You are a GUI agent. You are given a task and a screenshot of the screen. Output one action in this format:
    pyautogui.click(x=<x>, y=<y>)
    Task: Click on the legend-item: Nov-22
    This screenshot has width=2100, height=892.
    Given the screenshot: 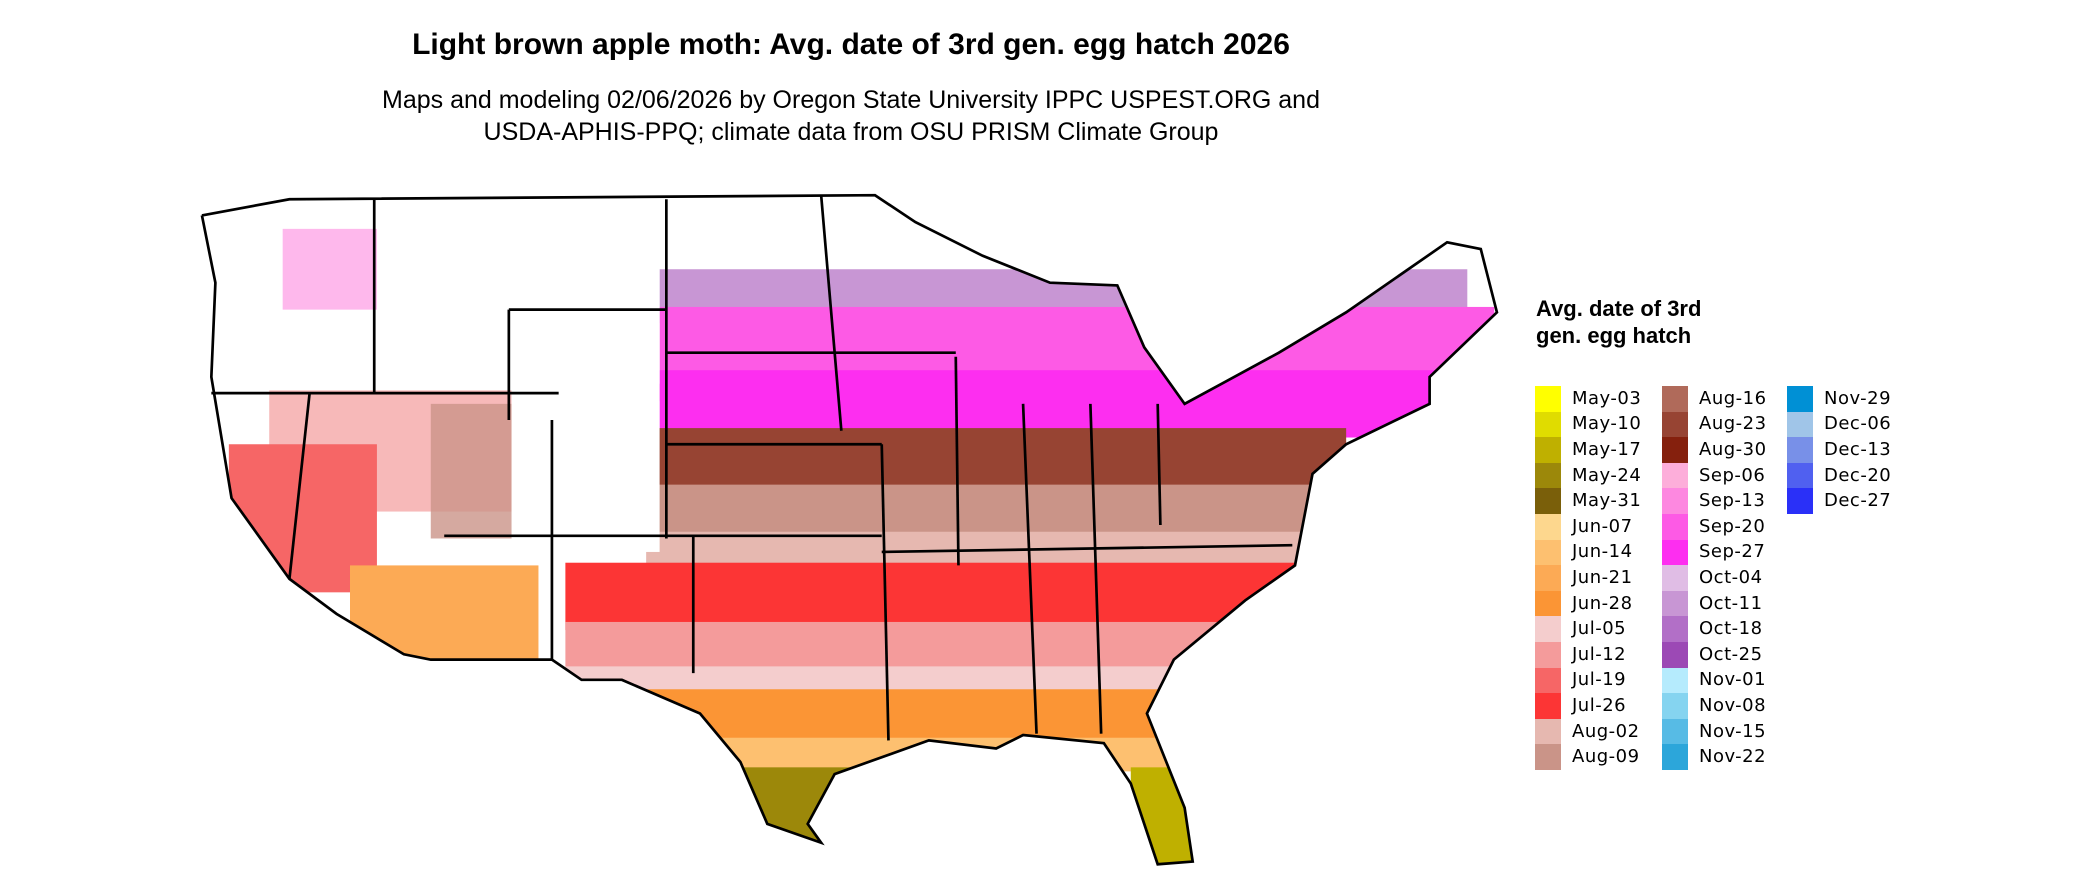 What is the action you would take?
    pyautogui.click(x=1724, y=757)
    